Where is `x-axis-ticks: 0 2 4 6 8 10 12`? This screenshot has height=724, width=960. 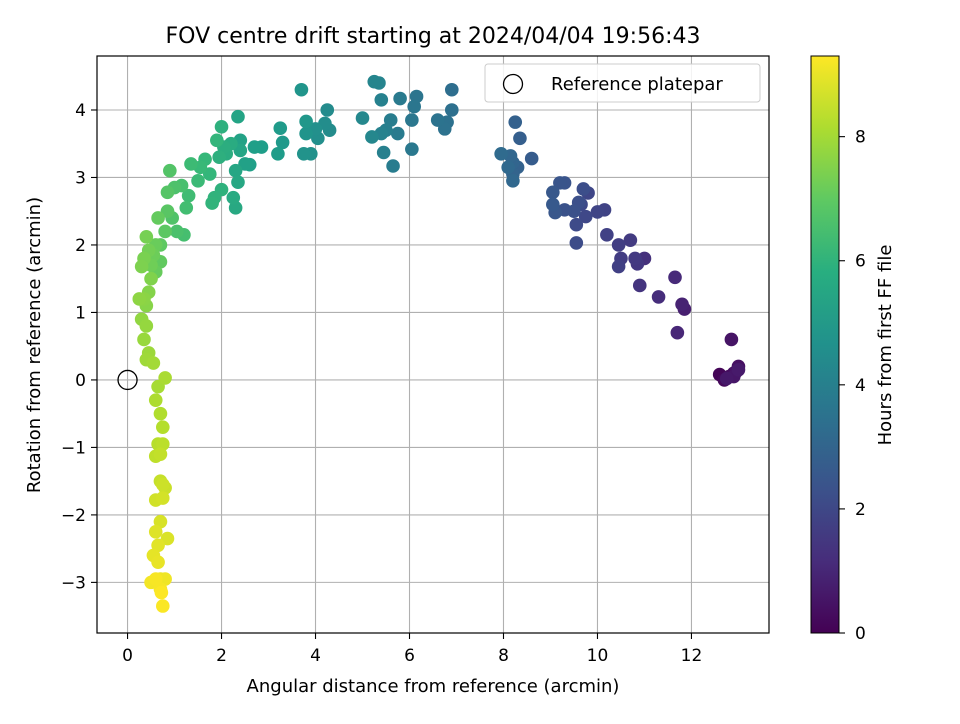
x-axis-ticks: 0 2 4 6 8 10 12 is located at coordinates (412, 649).